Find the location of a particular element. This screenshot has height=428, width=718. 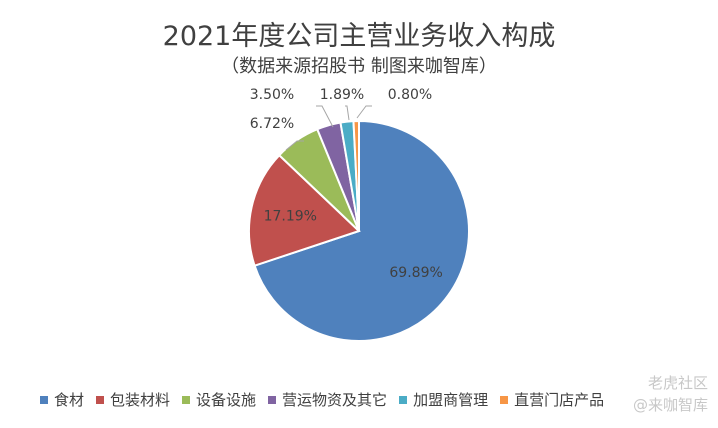

legend-label: 设备设施 is located at coordinates (226, 400).